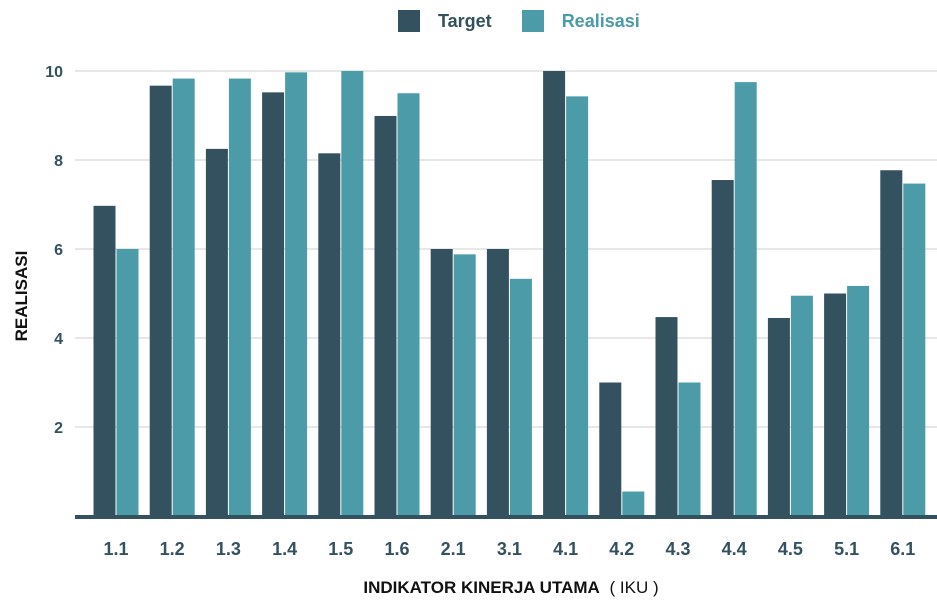 The width and height of the screenshot is (937, 600). What do you see at coordinates (902, 549) in the screenshot?
I see `x-tick-label: 6.1` at bounding box center [902, 549].